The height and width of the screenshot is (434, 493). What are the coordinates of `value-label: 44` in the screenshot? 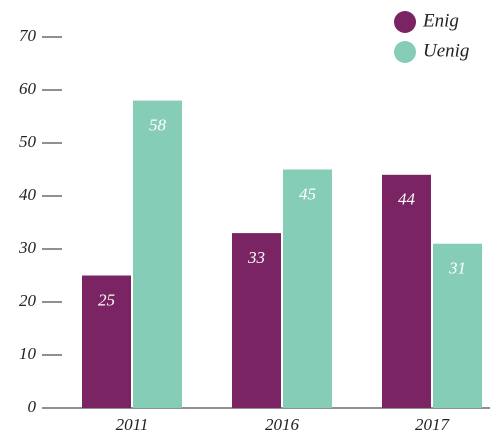 It's located at (407, 199).